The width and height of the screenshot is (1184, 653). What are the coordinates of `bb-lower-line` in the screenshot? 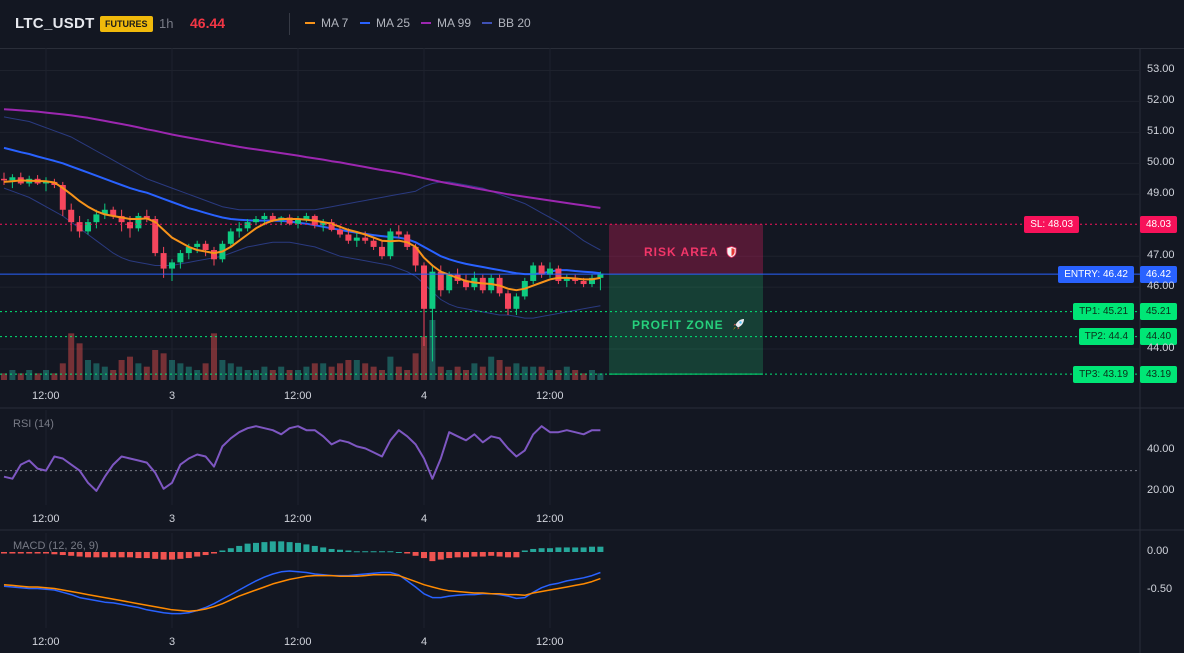 It's located at (302, 253).